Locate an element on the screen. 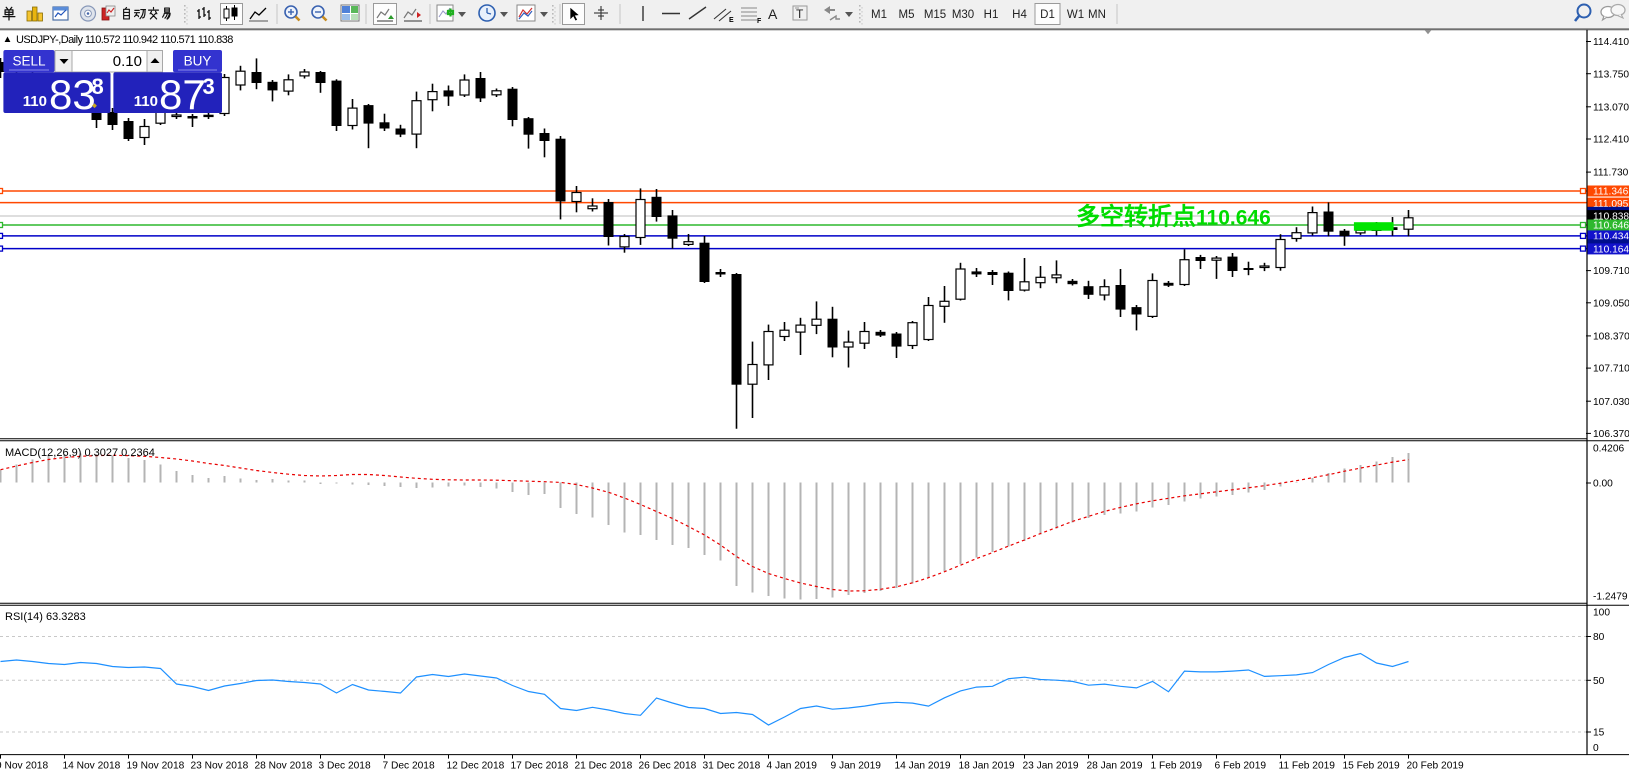 The height and width of the screenshot is (773, 1629). svg-text: 109.710 is located at coordinates (1611, 271).